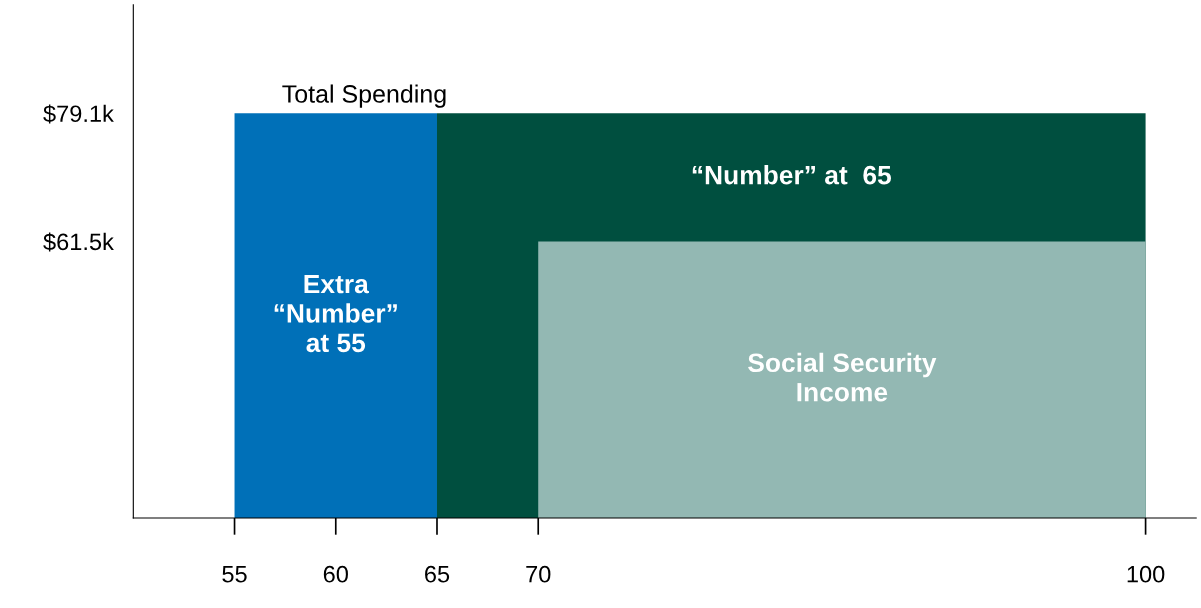  Describe the element at coordinates (364, 96) in the screenshot. I see `annotation: Total Spending` at that location.